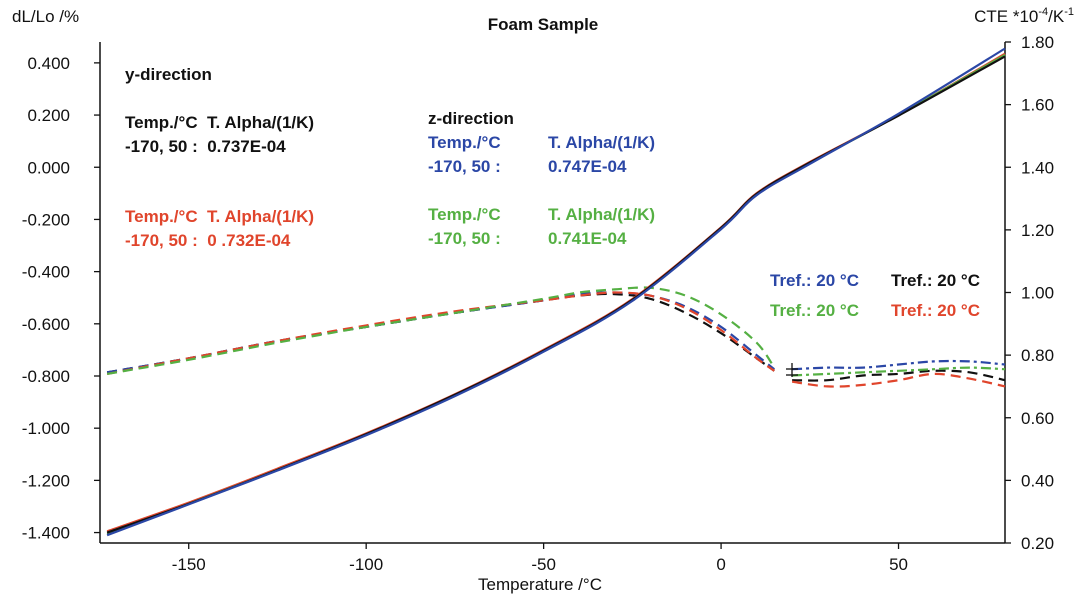  Describe the element at coordinates (219, 122) in the screenshot. I see `black-header: Temp./°C T. Alpha/(1/K)` at that location.